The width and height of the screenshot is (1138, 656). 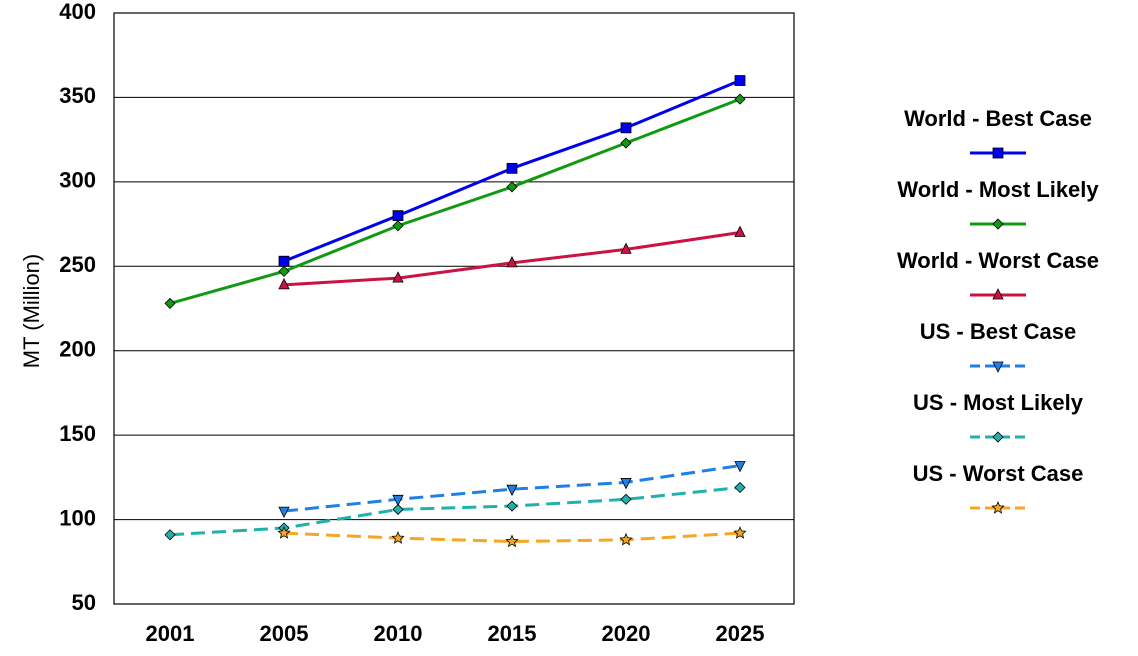 I want to click on series-us-best-case, so click(x=512, y=490).